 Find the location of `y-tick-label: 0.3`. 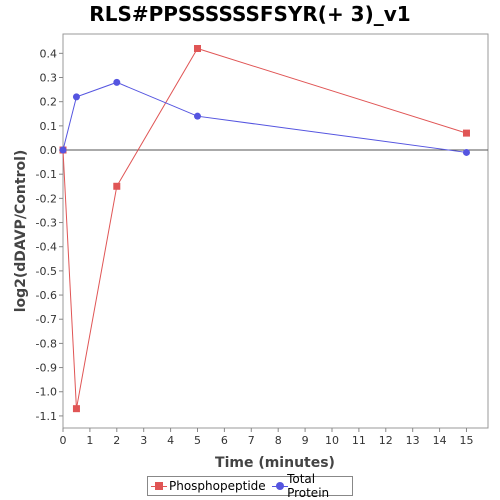

y-tick-label: 0.3 is located at coordinates (49, 78).